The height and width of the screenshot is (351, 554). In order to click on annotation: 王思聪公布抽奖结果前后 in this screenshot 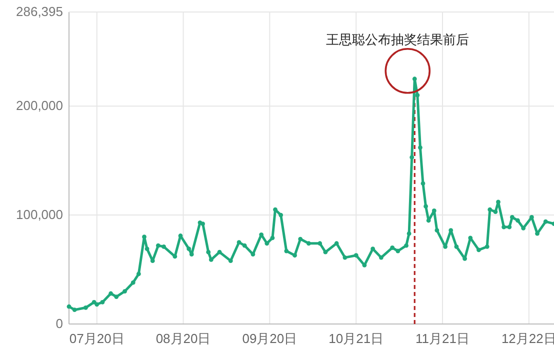, I will do `click(398, 39)`.